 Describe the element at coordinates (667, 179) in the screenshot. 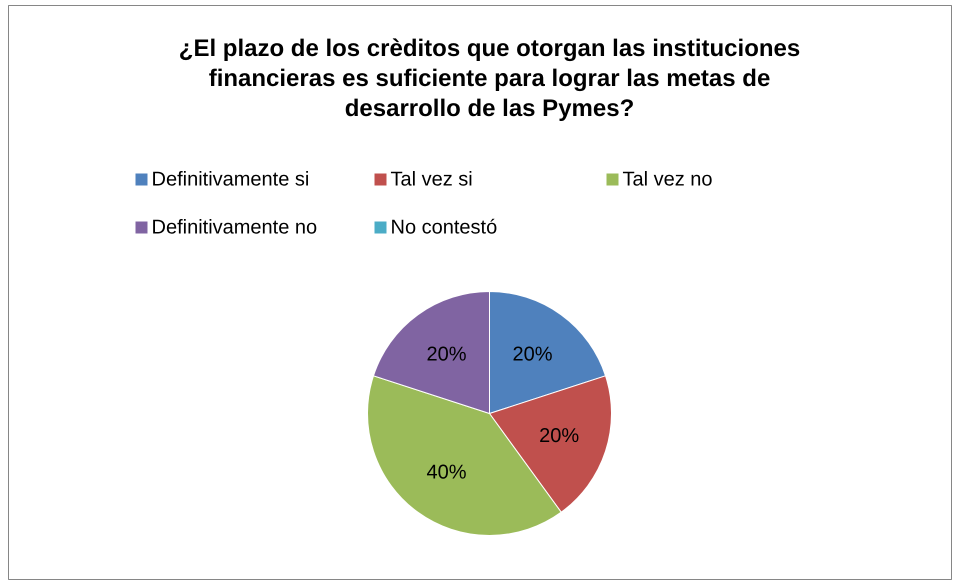

I see `legend-label: Tal vez no` at that location.